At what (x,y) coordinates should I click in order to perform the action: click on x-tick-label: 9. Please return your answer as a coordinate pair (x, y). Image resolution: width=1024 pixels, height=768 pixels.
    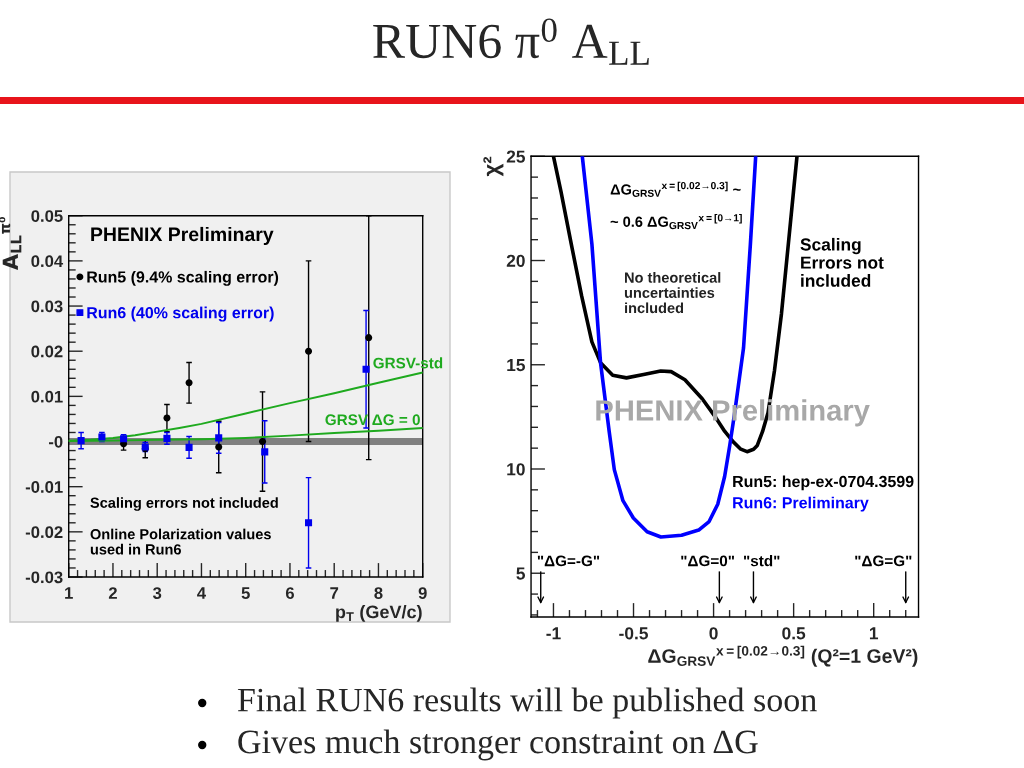
    Looking at the image, I should click on (422, 593).